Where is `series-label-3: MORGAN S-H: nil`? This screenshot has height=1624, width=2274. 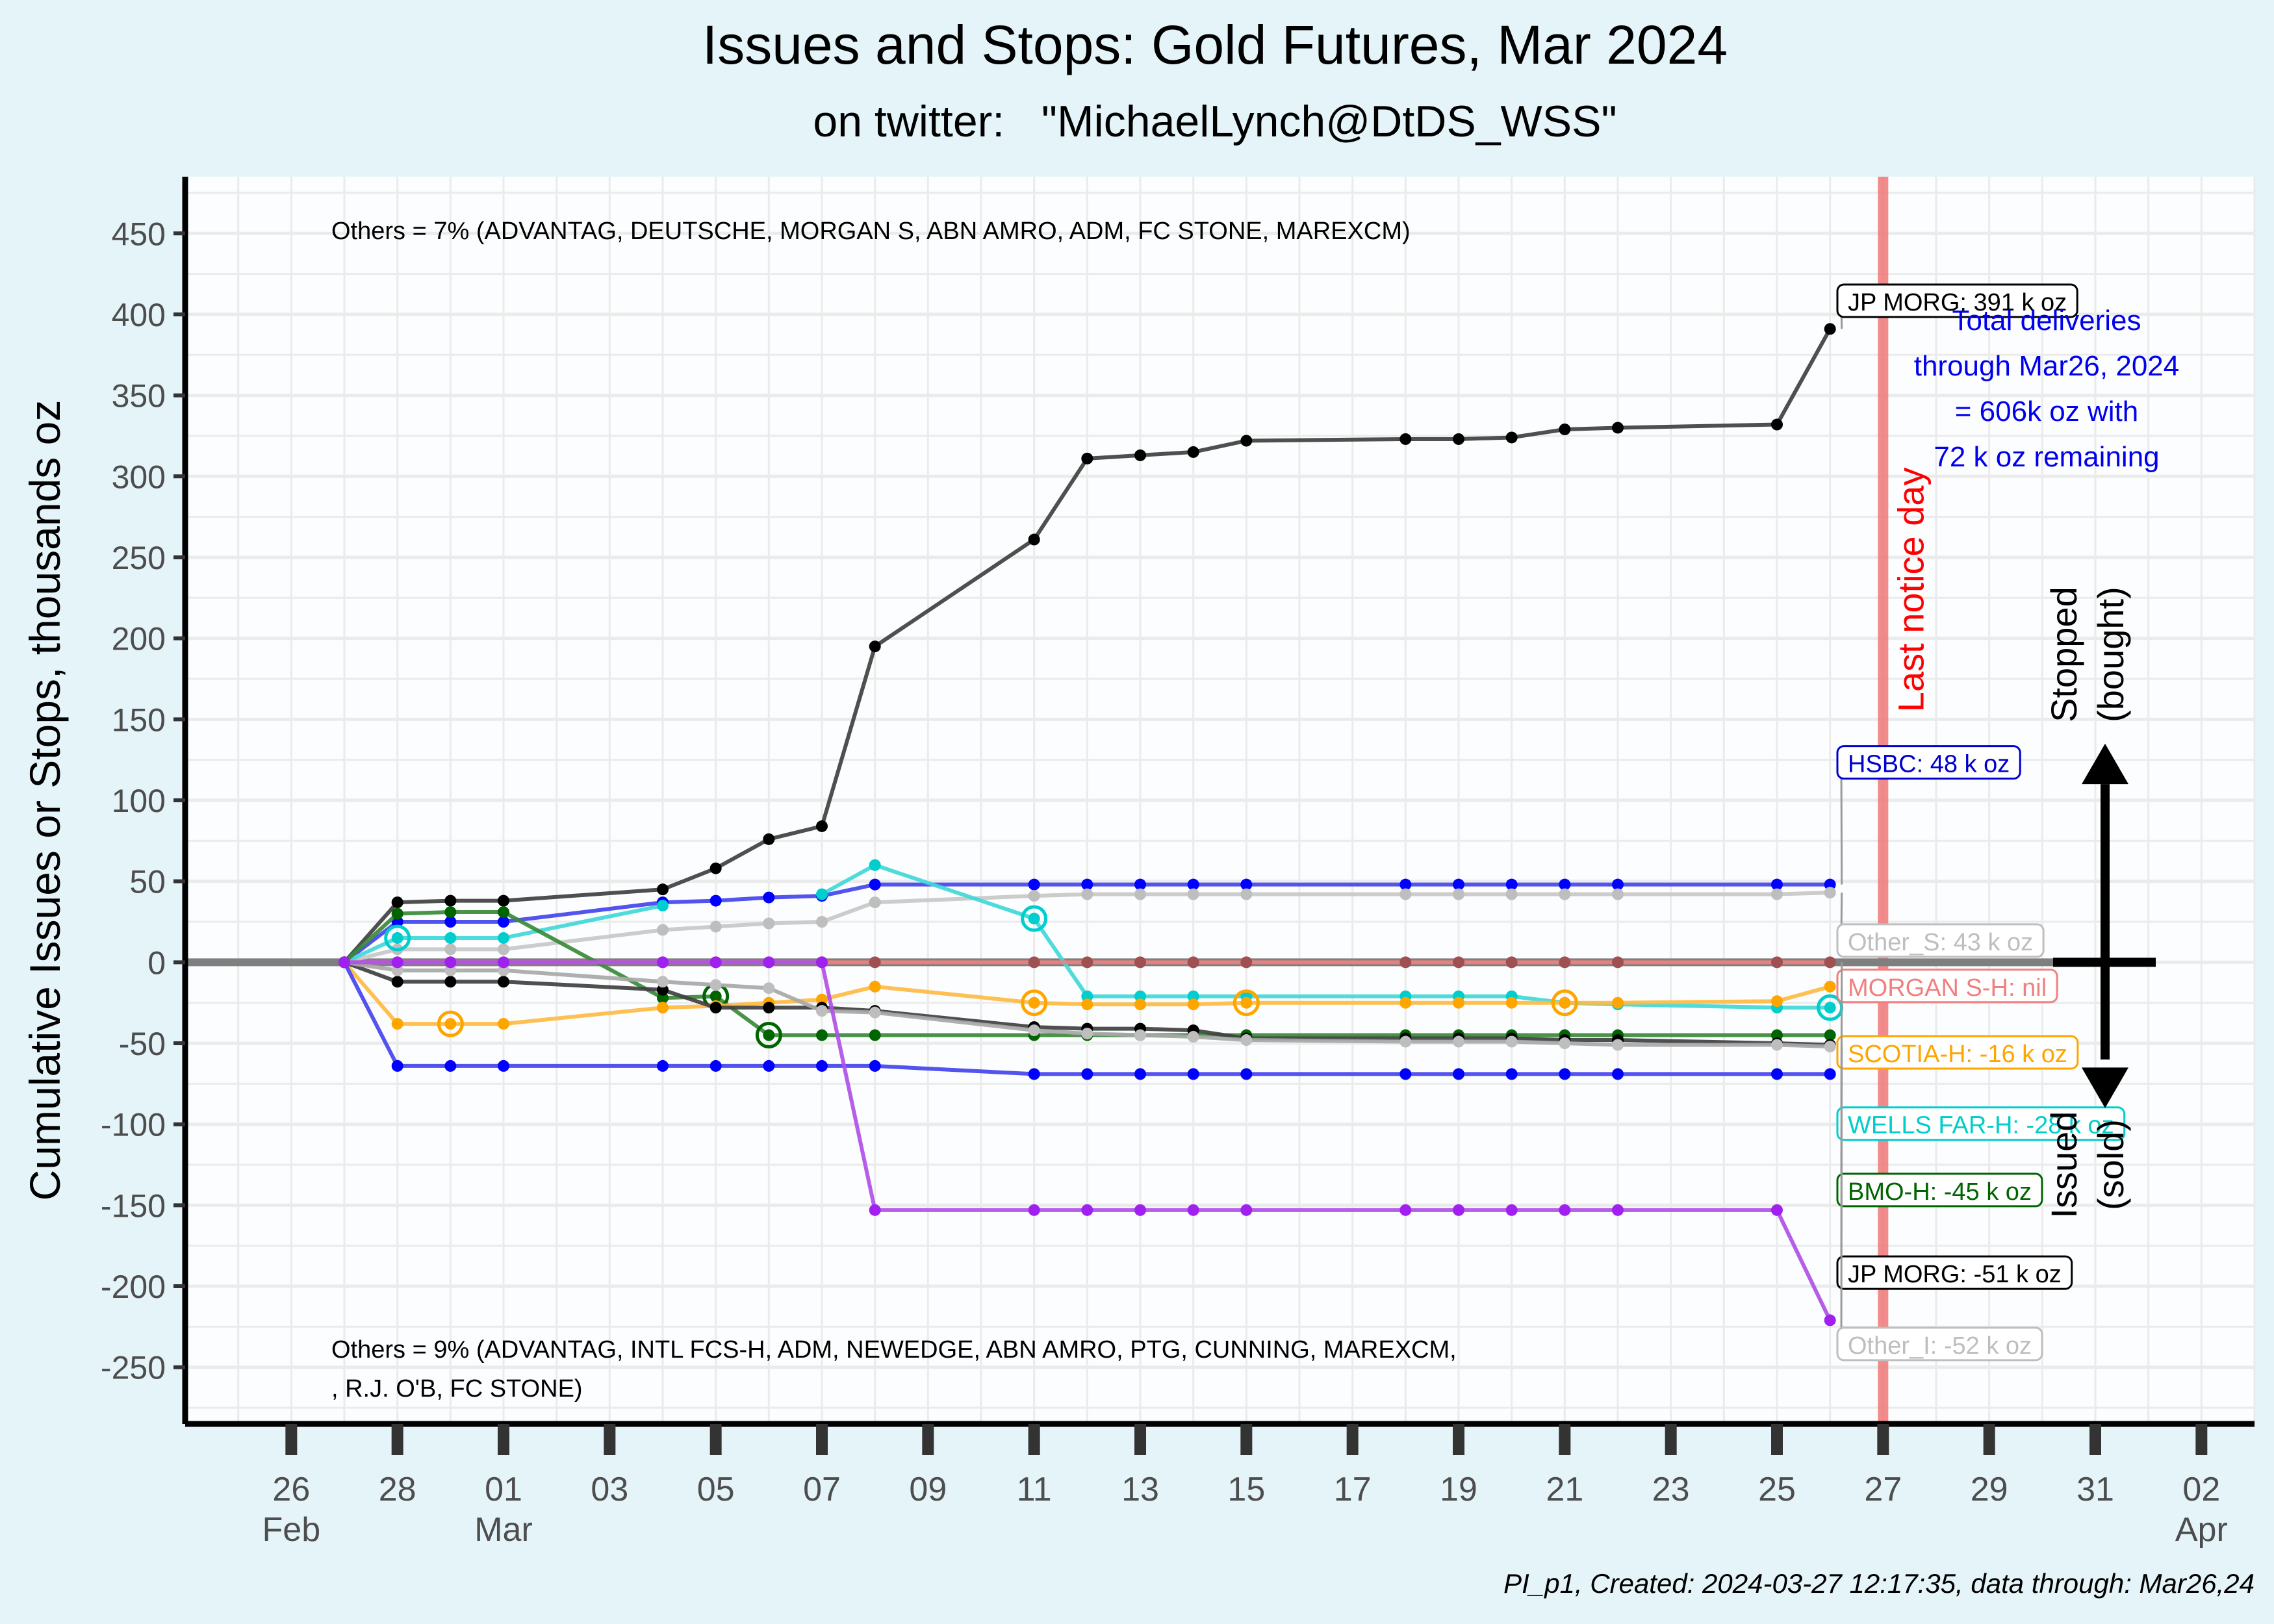 series-label-3: MORGAN S-H: nil is located at coordinates (1947, 988).